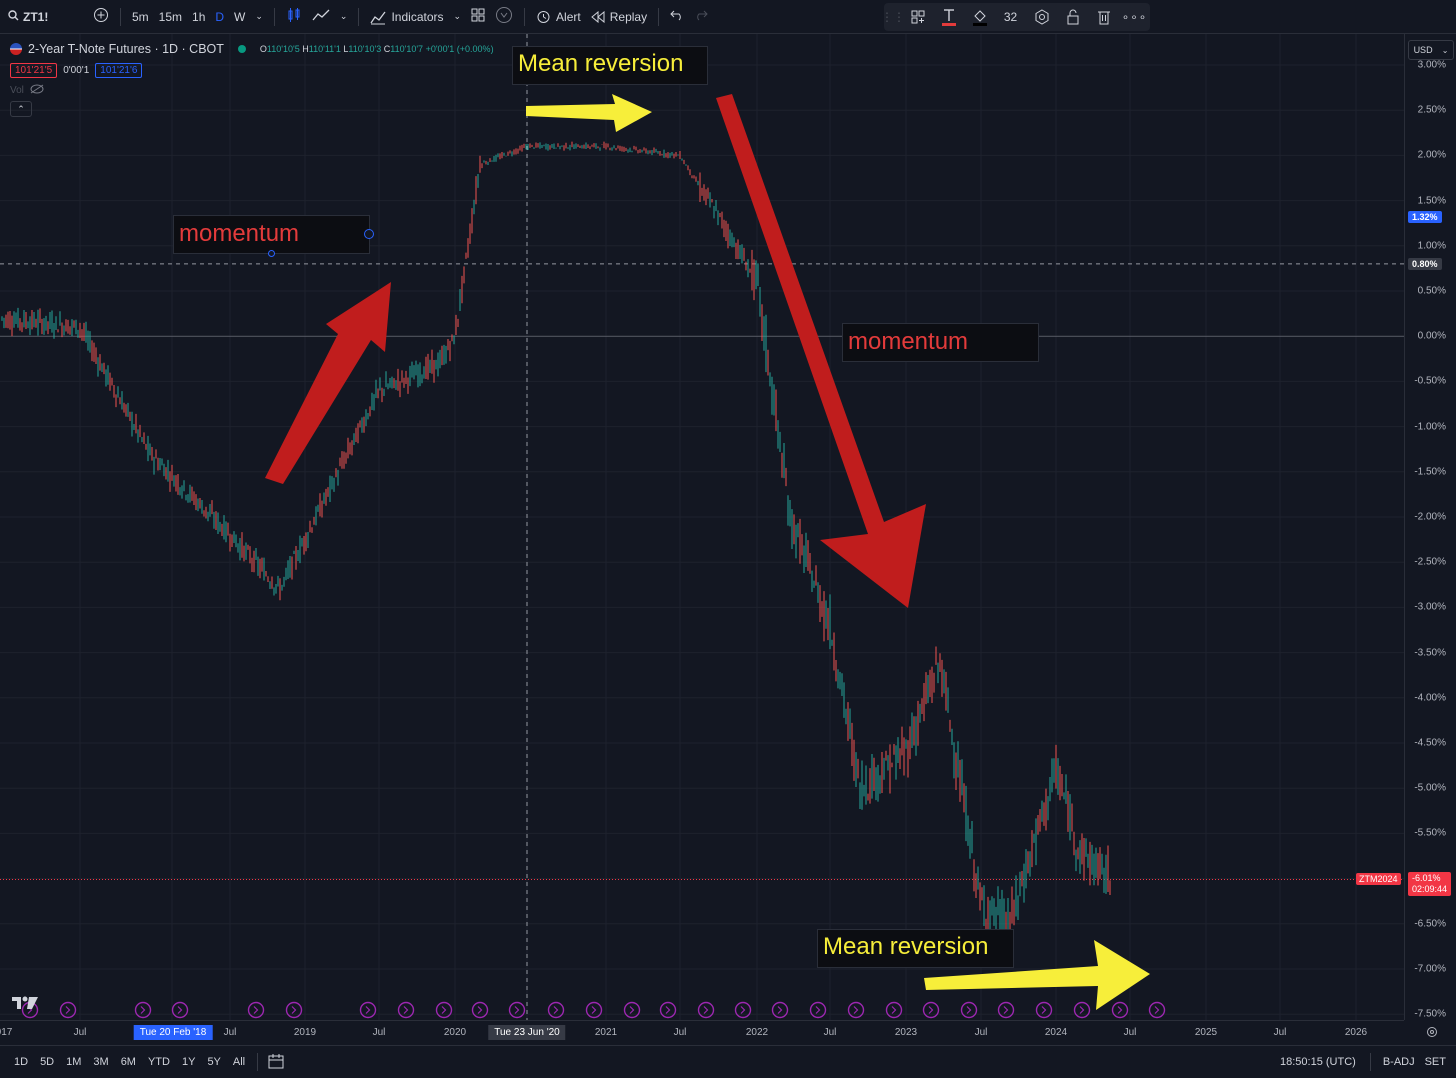  Describe the element at coordinates (240, 16) in the screenshot. I see `interval-w: W` at that location.